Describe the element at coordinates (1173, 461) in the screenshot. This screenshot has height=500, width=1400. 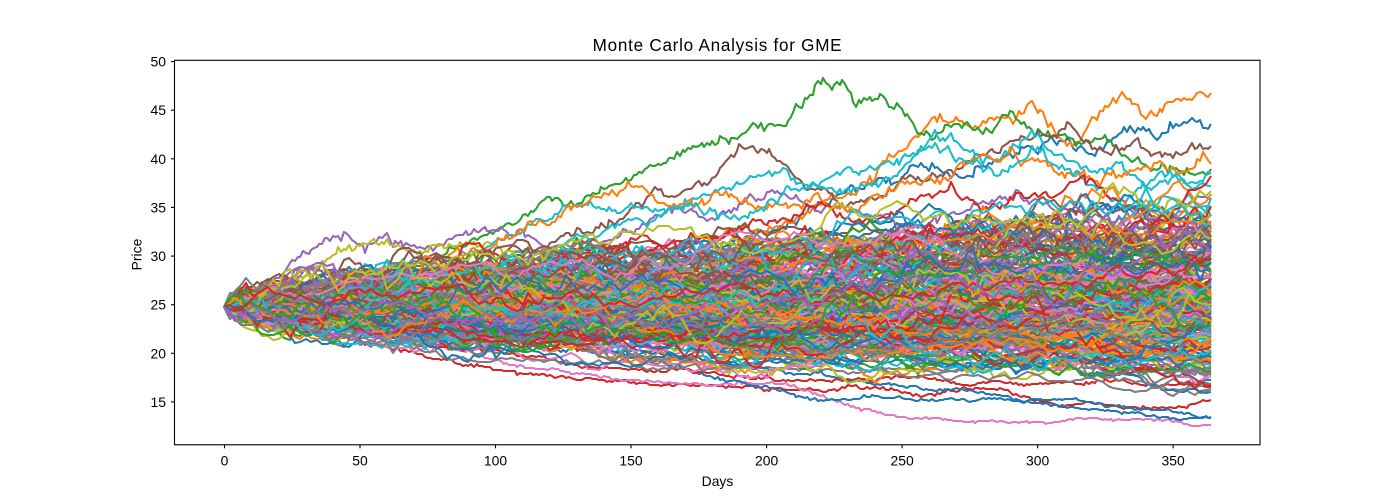
I see `svg-text: 350` at that location.